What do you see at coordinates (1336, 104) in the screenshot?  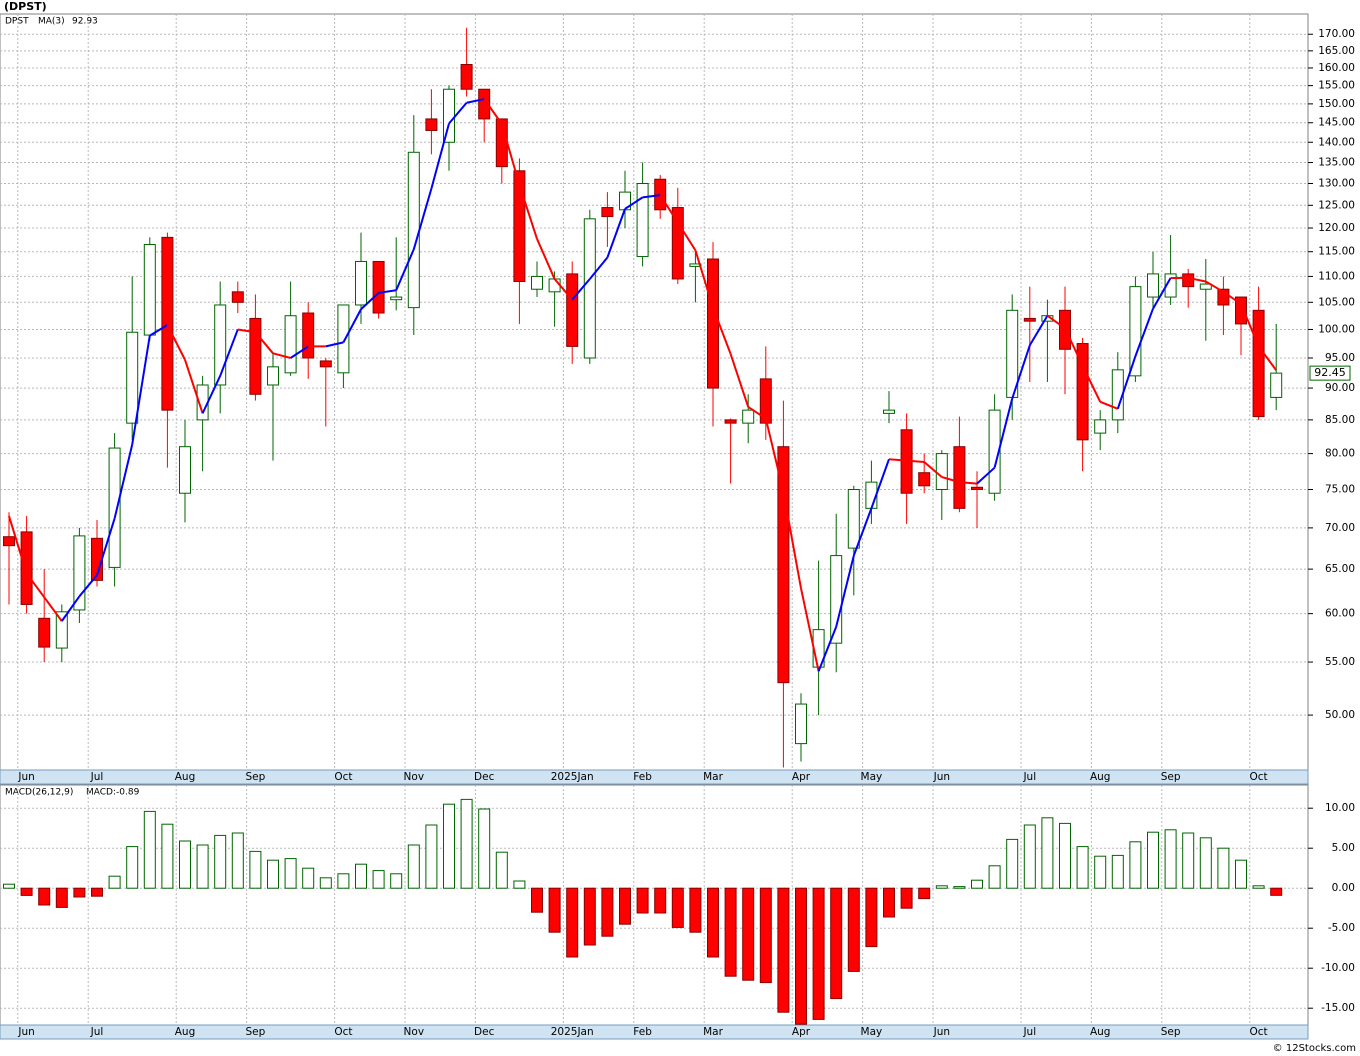 I see `y-tick-label: 150.00` at bounding box center [1336, 104].